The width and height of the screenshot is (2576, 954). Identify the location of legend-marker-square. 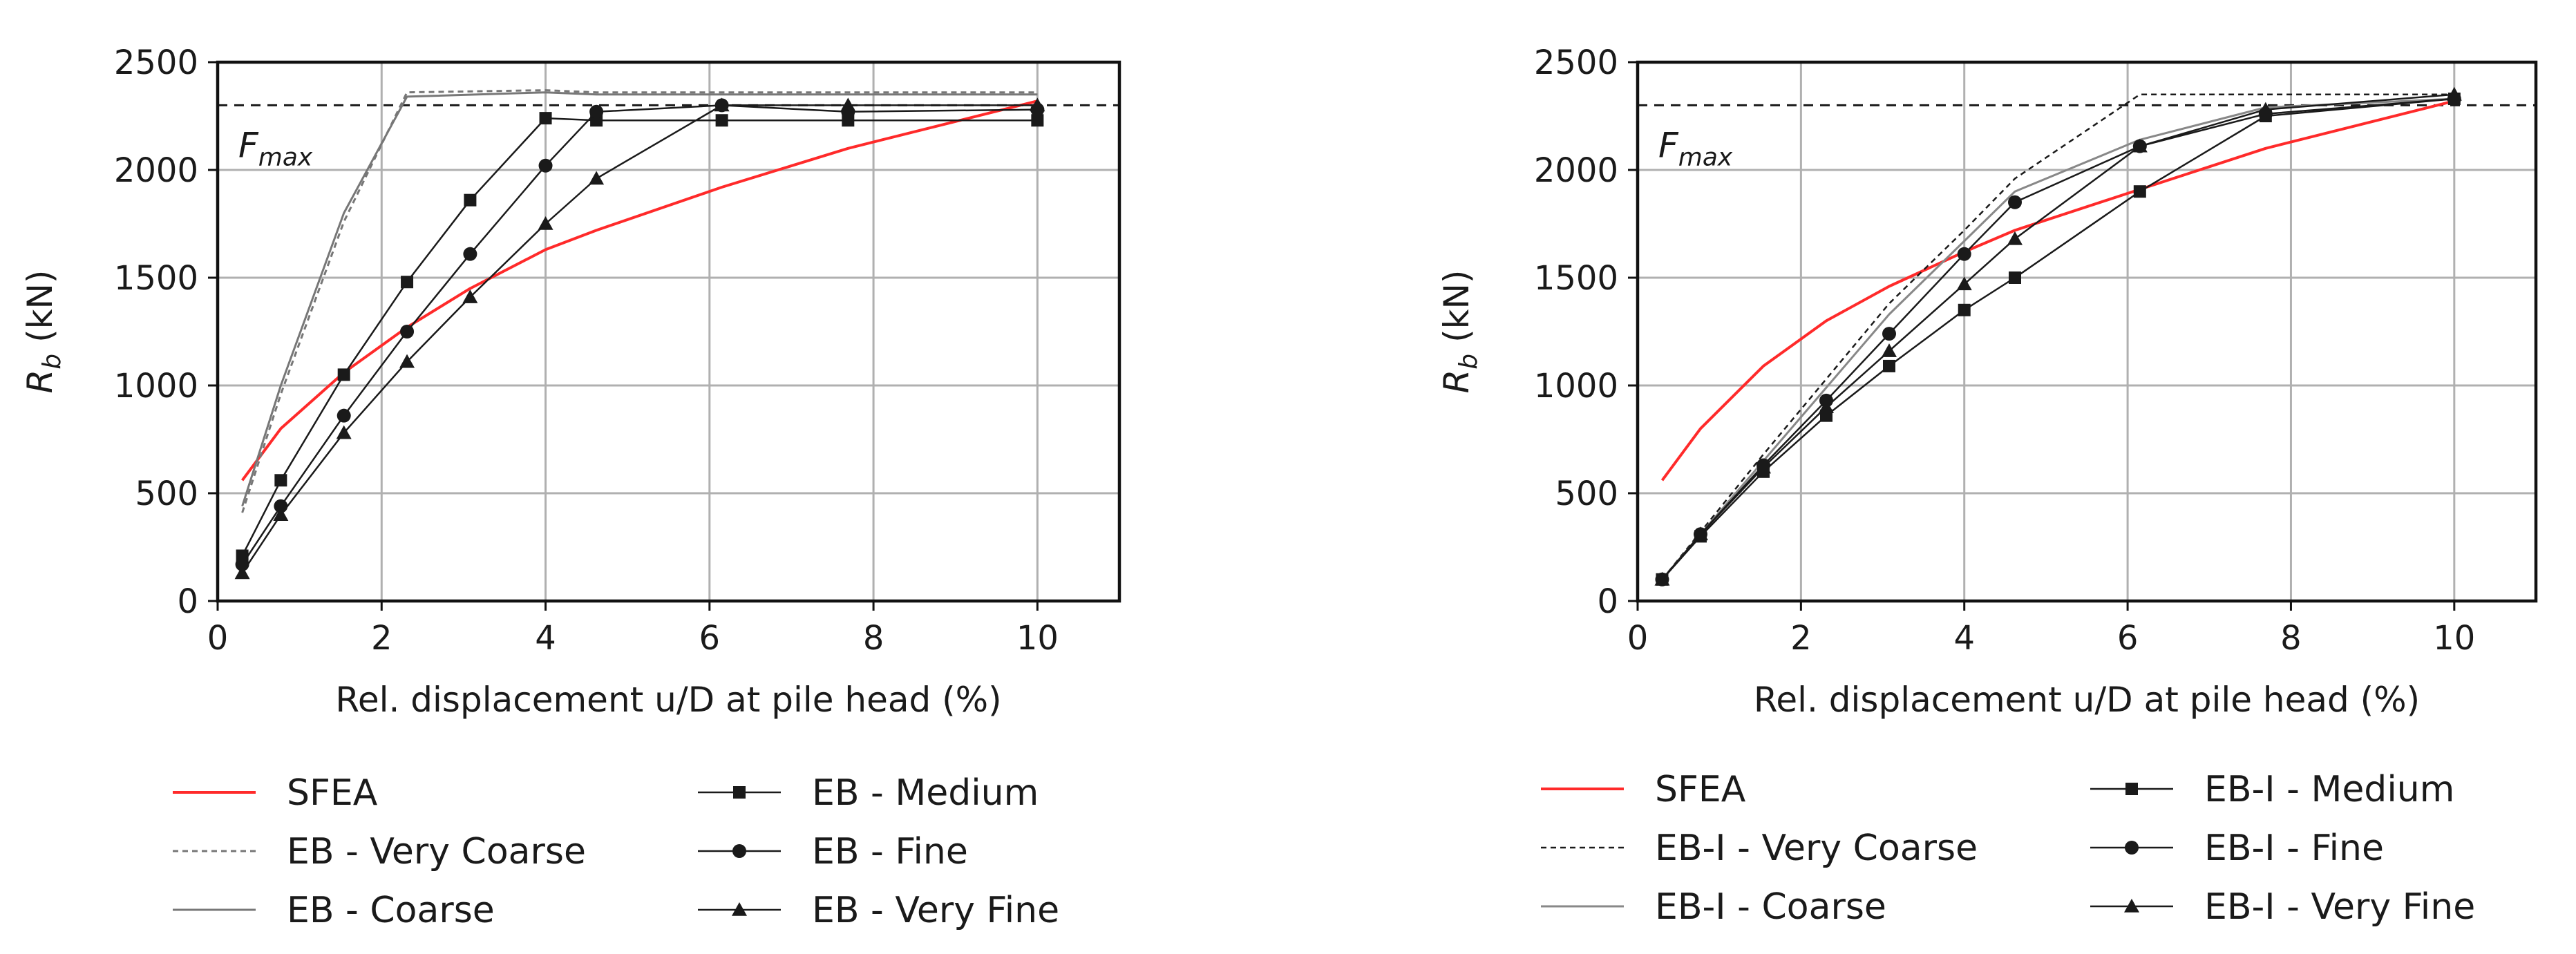
(2131, 789).